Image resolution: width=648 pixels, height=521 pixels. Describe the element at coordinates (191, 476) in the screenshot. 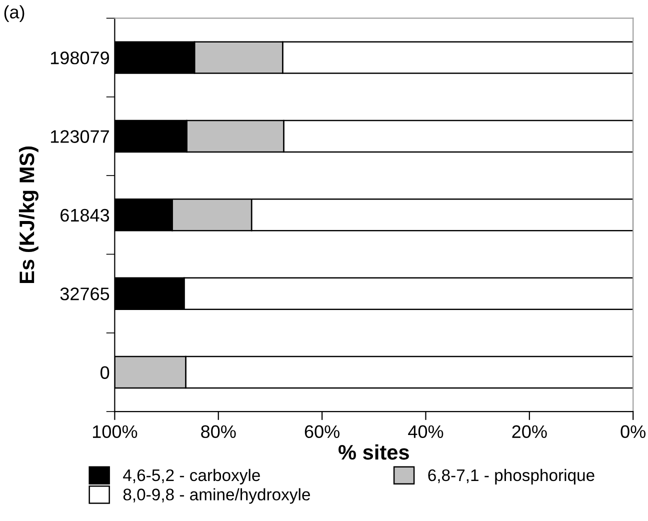

I see `legend-label: 4,6-5,2 - carboxyle` at that location.